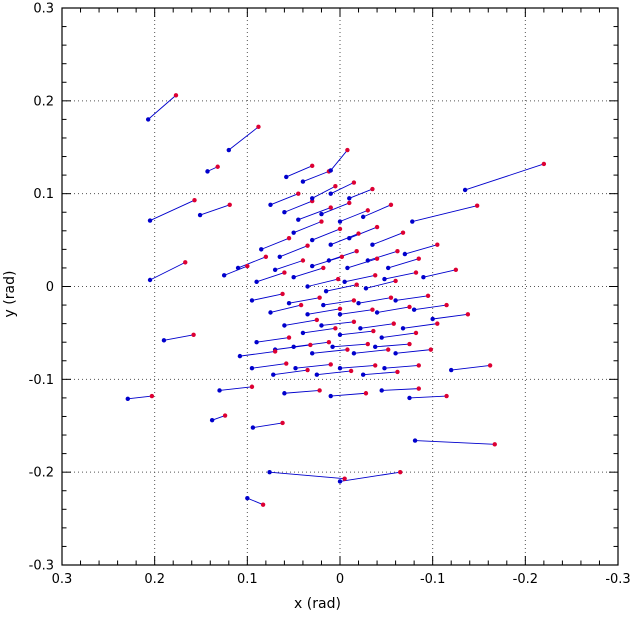 The width and height of the screenshot is (635, 618). Describe the element at coordinates (525, 579) in the screenshot. I see `x-tick-label: -0.2` at that location.